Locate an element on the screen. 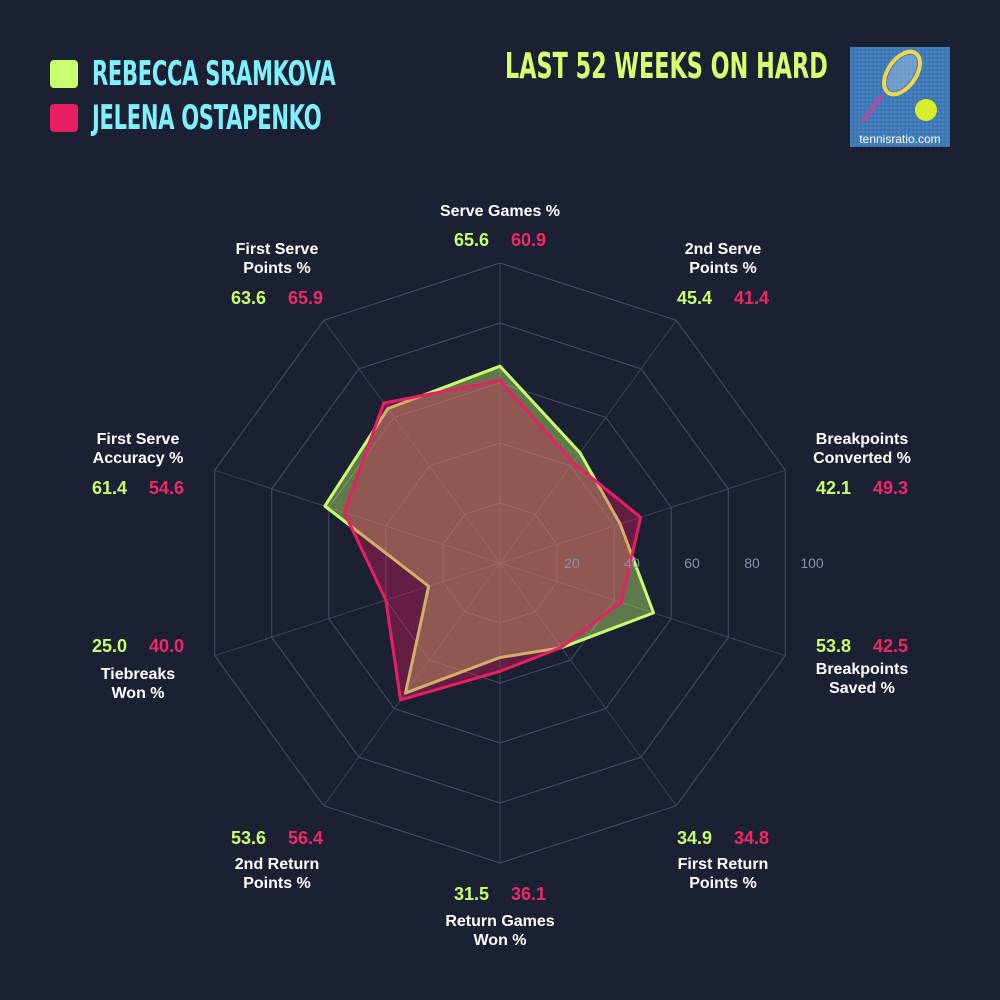  axis-label-line: First Return is located at coordinates (723, 864).